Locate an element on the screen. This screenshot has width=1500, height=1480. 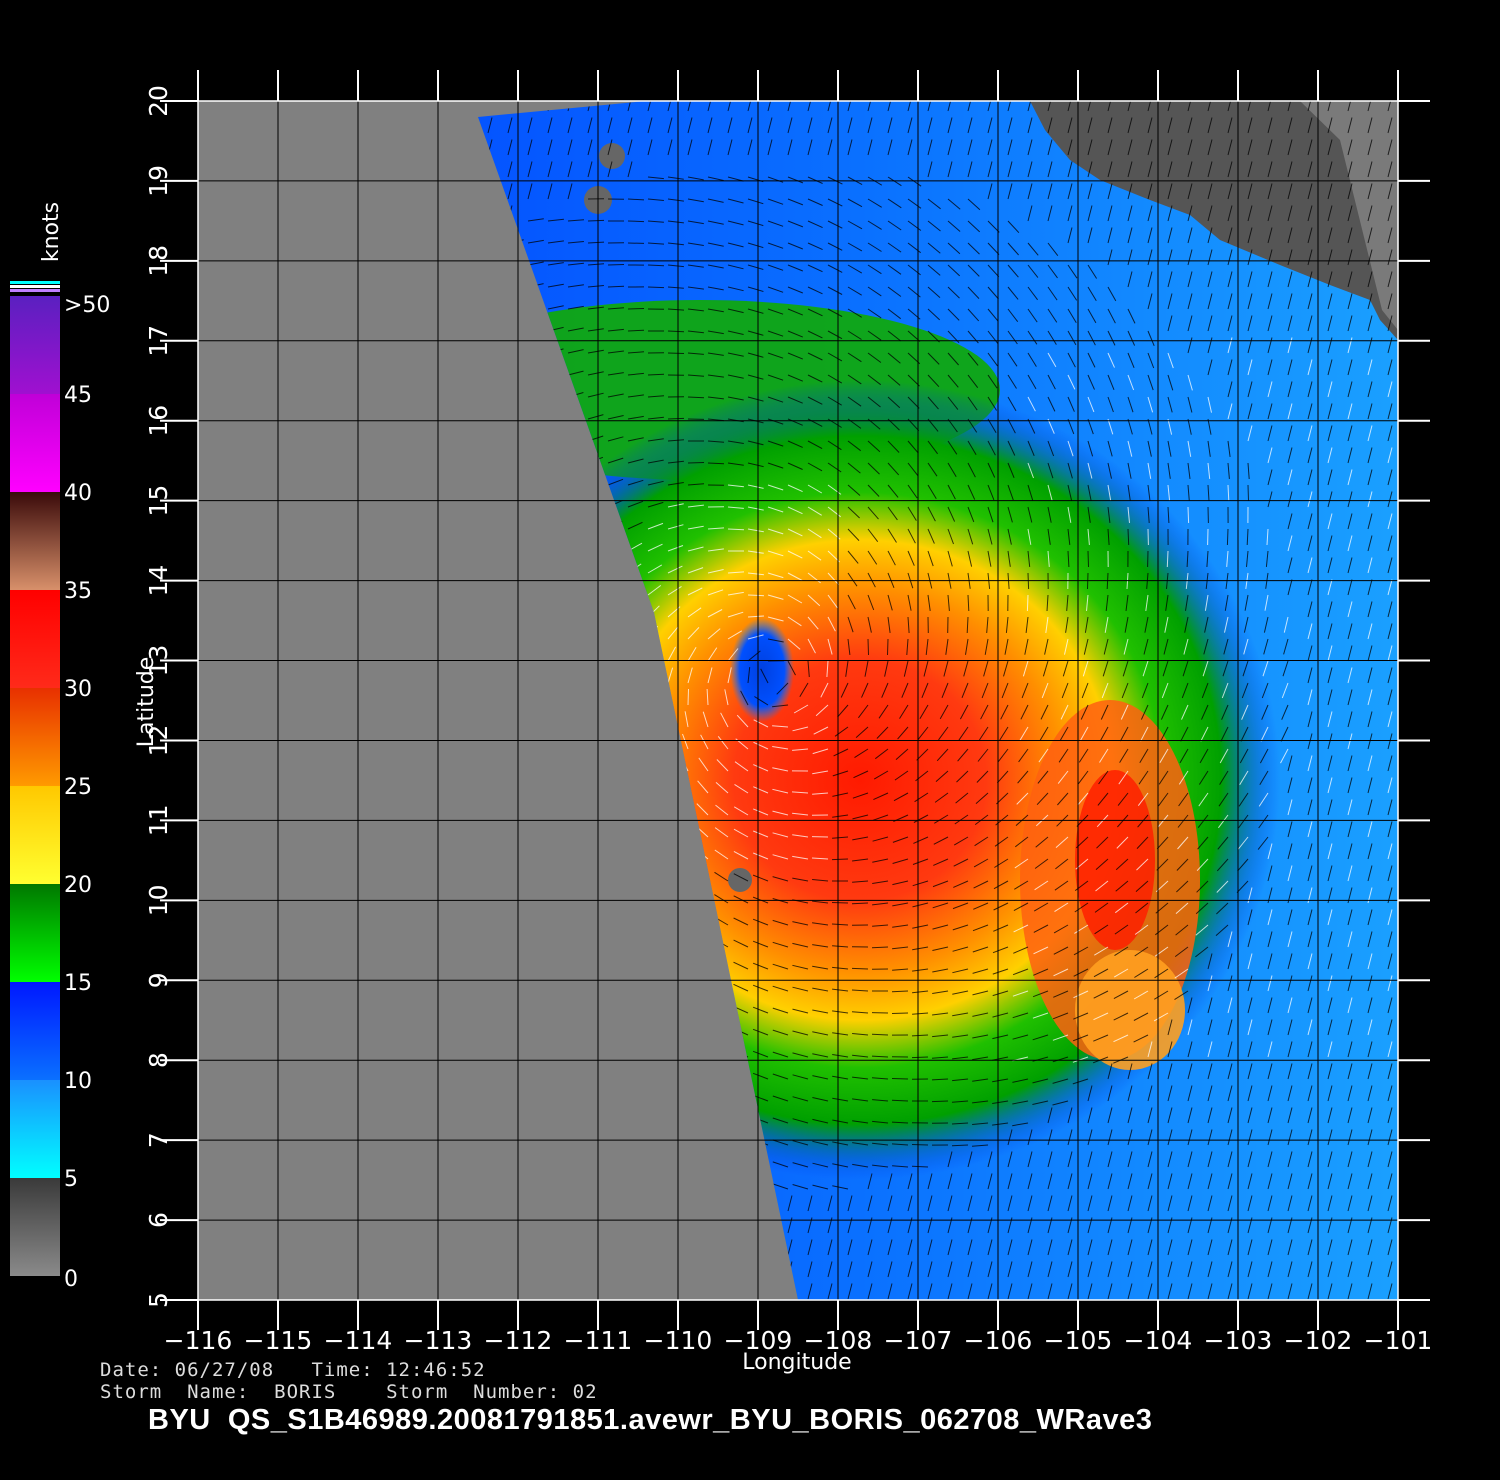
colorbar-label: 20 is located at coordinates (78, 885).